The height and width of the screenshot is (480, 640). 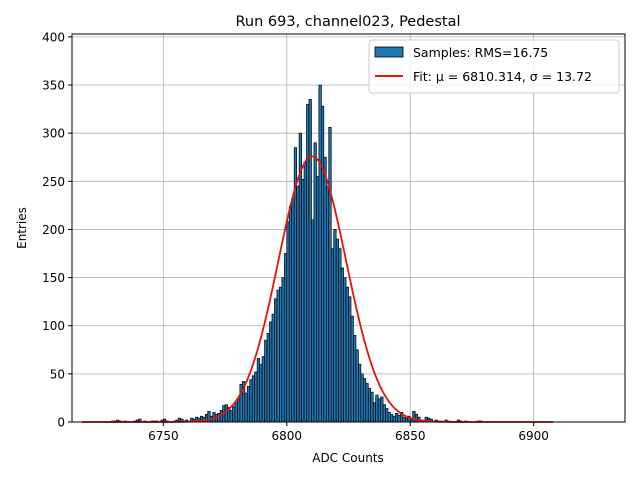 What do you see at coordinates (53, 134) in the screenshot?
I see `y-tick-label: 300` at bounding box center [53, 134].